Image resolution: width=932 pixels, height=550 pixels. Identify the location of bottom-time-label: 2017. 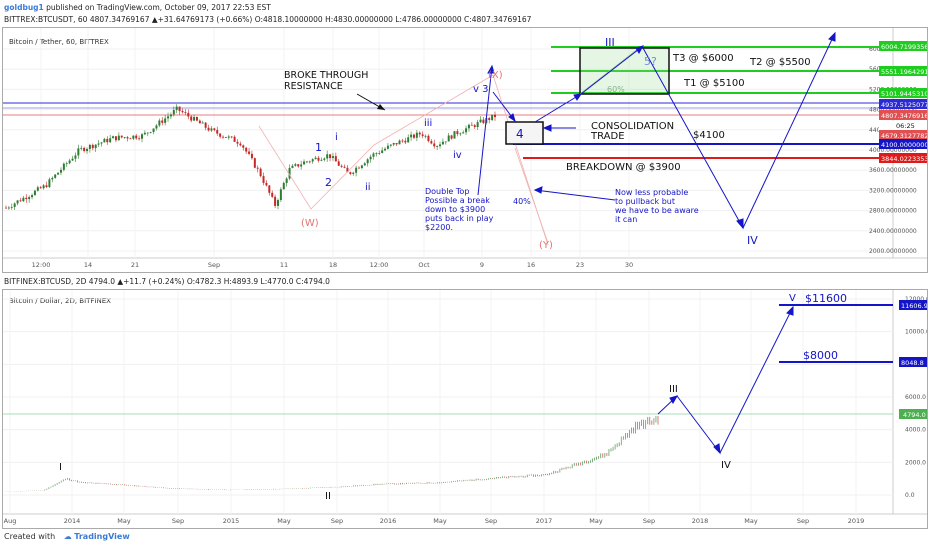
(544, 521).